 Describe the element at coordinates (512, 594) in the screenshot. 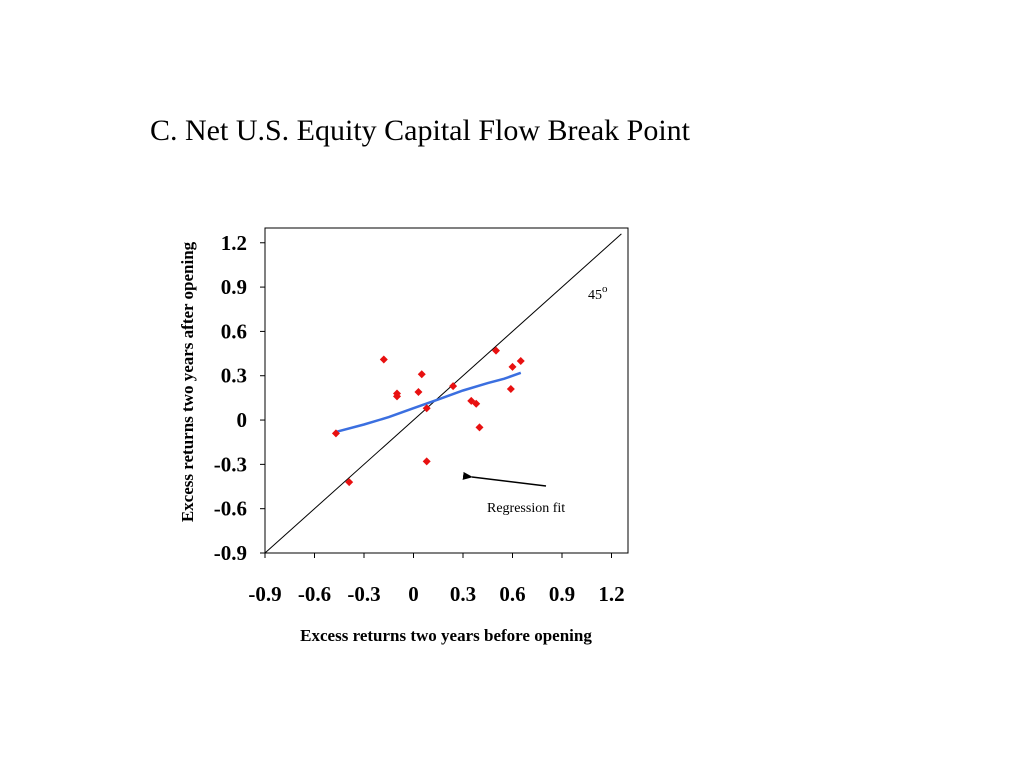

I see `x-tick-label: 0.6` at that location.